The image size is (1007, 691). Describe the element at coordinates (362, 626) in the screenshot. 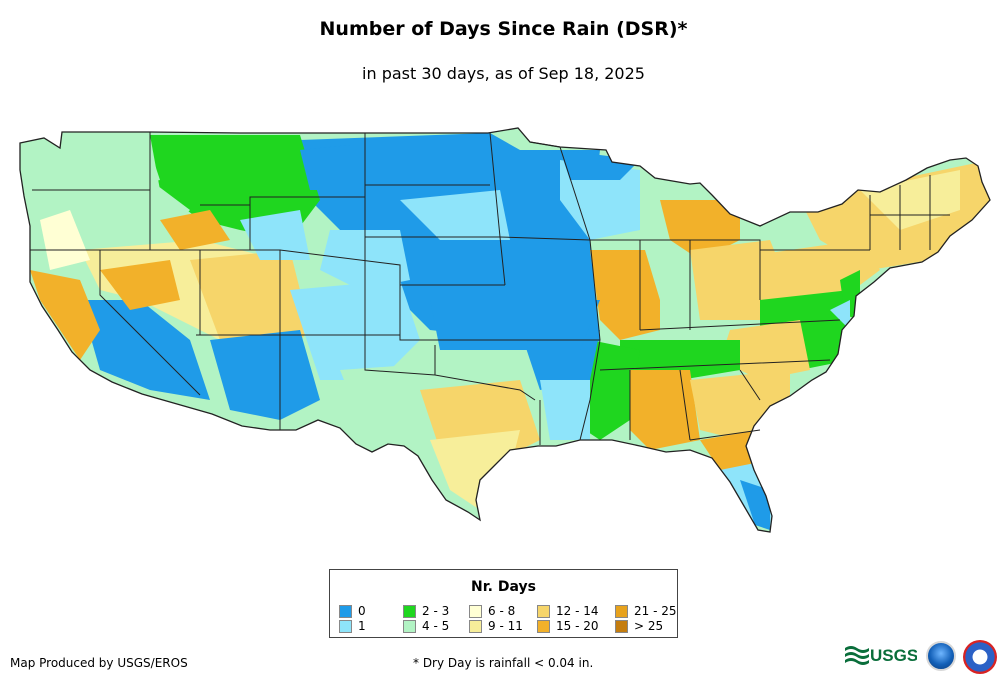

I see `legend-label: 1` at that location.